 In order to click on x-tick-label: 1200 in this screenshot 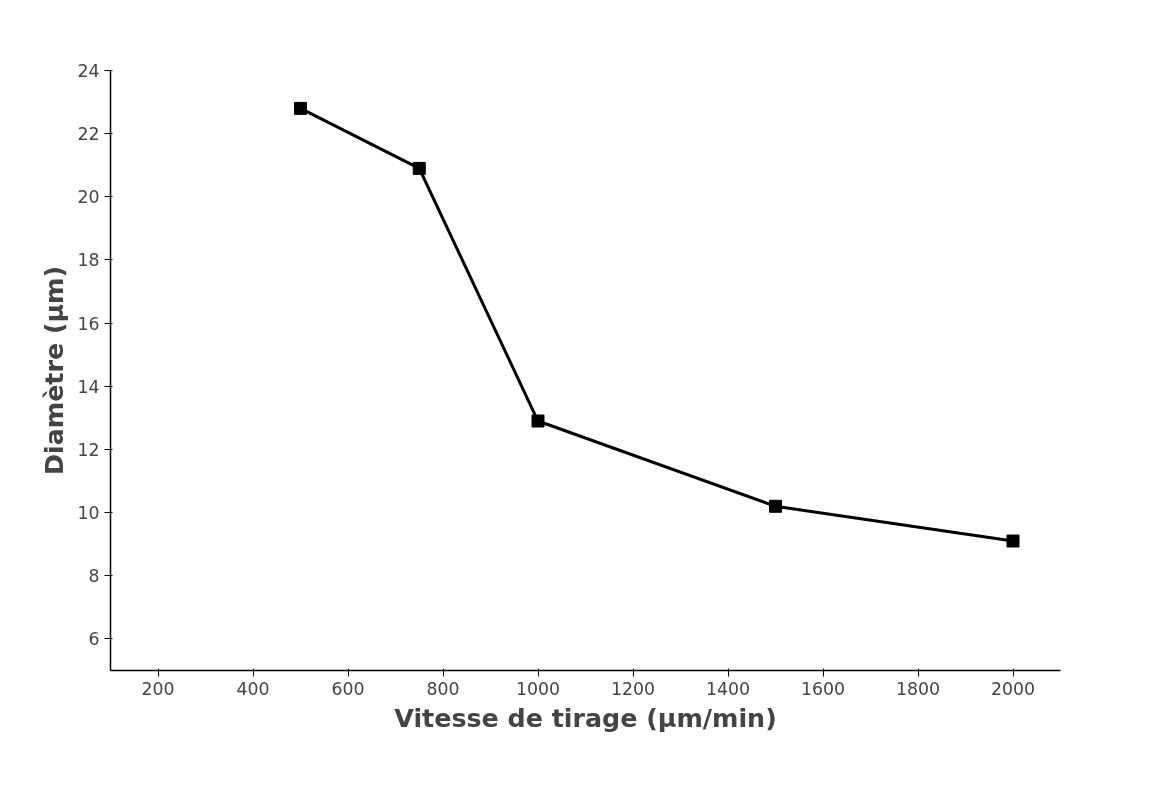, I will do `click(633, 688)`.